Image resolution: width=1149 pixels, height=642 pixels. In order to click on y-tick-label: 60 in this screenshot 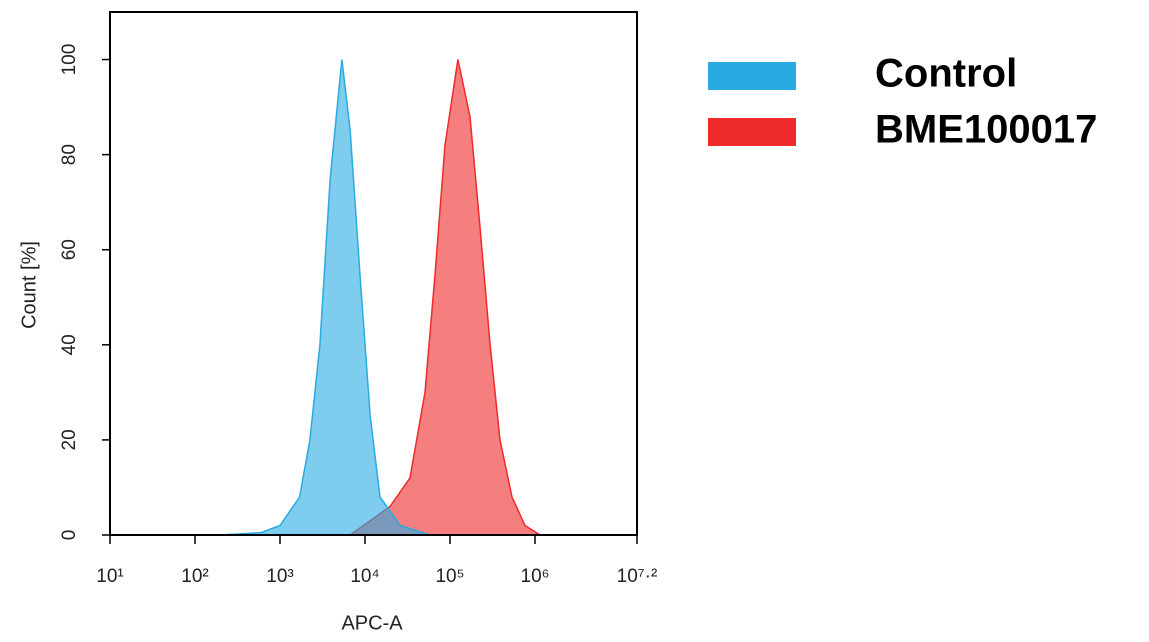, I will do `click(69, 249)`.